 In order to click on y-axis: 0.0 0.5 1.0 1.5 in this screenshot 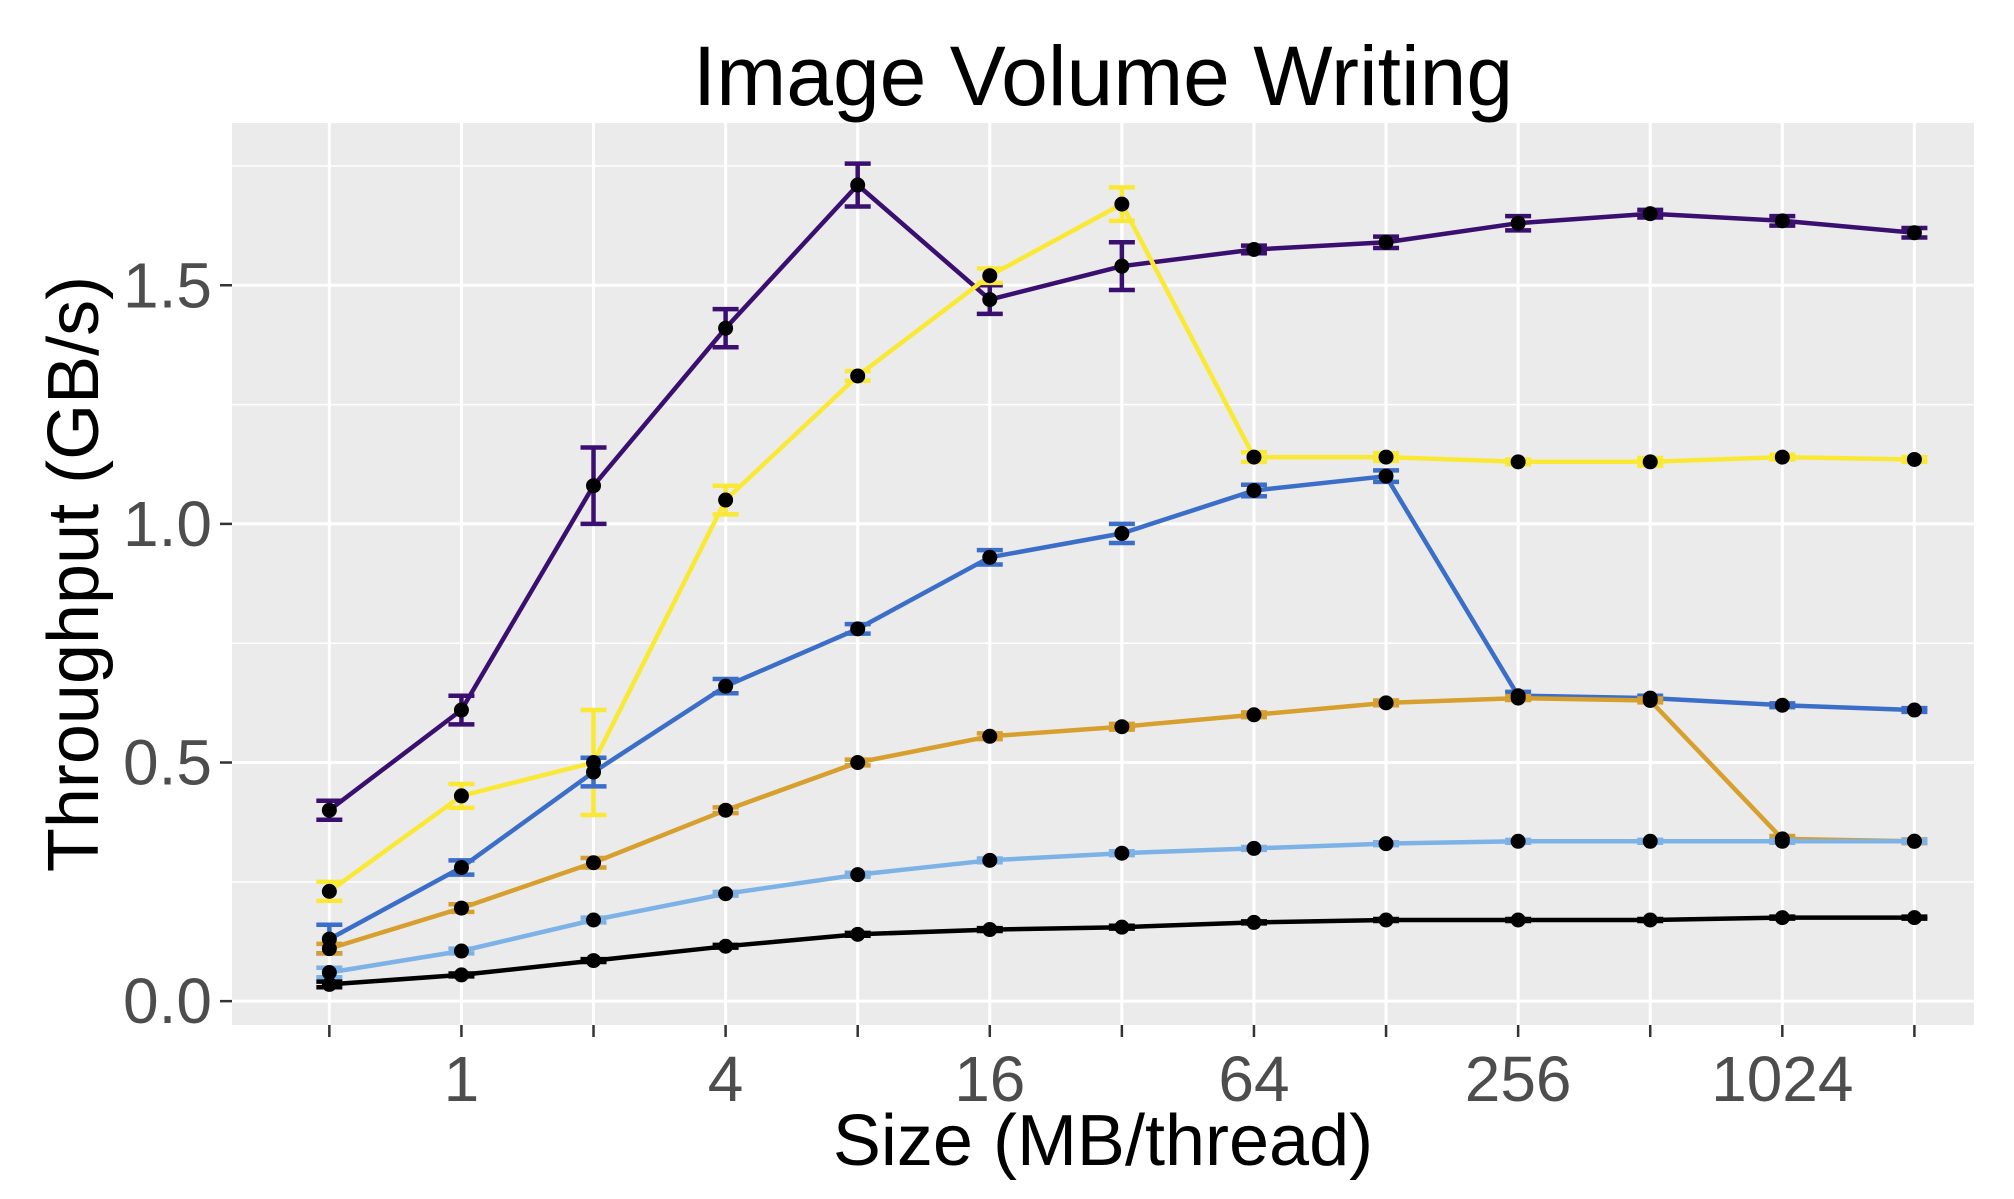, I will do `click(177, 643)`.